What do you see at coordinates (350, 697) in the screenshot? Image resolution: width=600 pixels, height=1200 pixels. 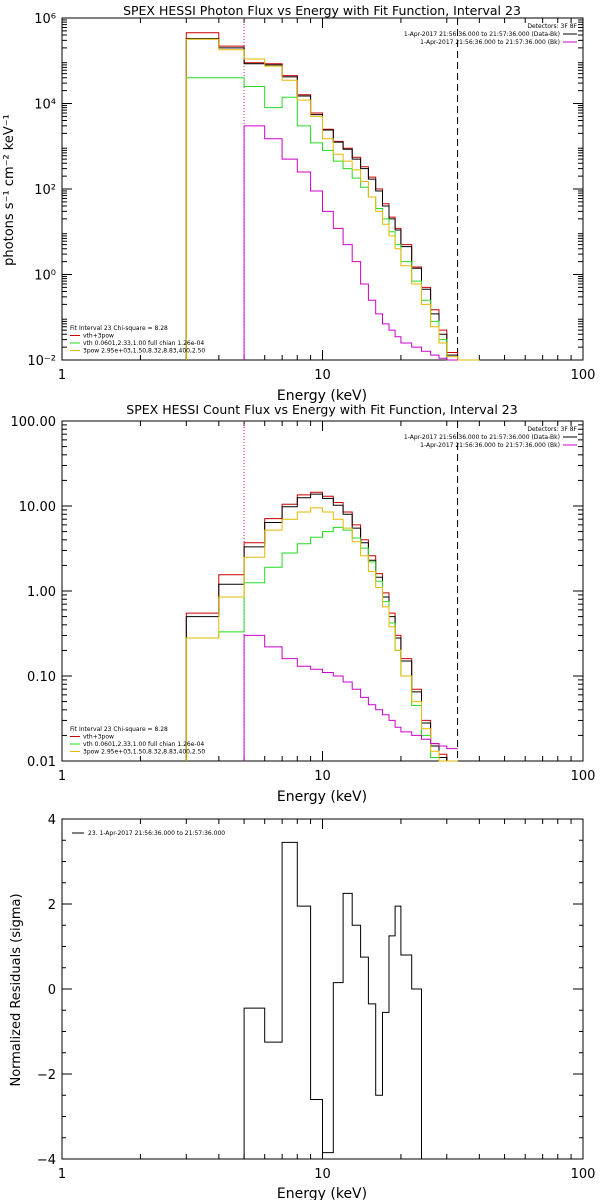 I see `count-flux-series-bk` at bounding box center [350, 697].